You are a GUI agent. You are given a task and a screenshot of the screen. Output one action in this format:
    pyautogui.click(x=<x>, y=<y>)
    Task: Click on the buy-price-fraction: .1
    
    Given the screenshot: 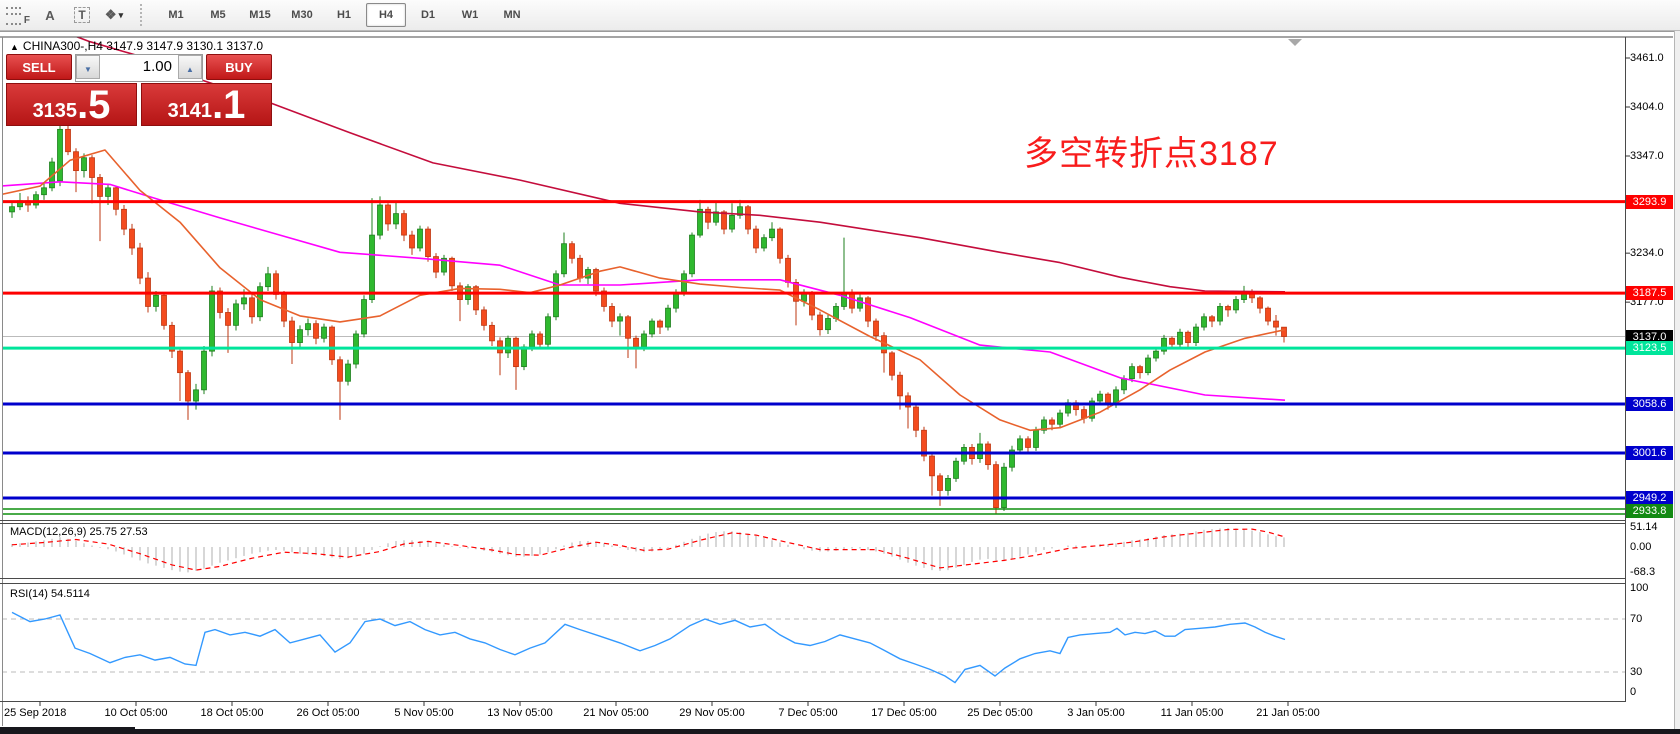 What is the action you would take?
    pyautogui.click(x=229, y=105)
    